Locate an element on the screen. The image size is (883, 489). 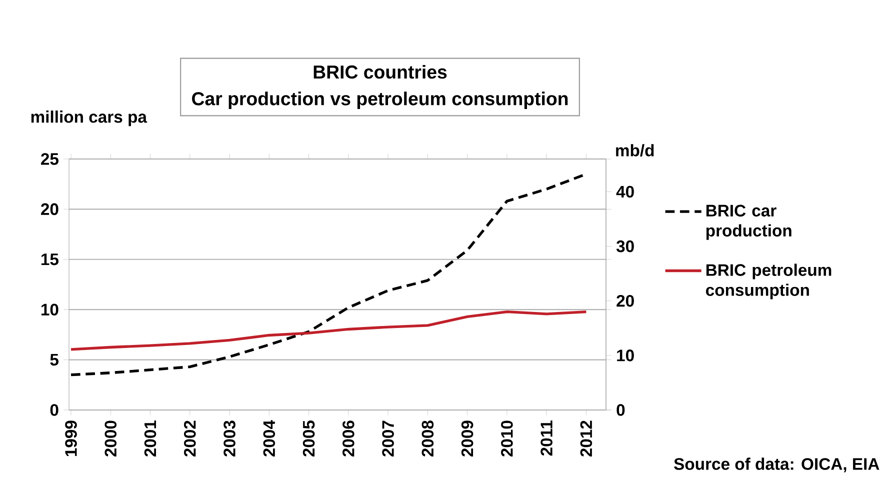
x-tick-label: 2001 is located at coordinates (150, 438).